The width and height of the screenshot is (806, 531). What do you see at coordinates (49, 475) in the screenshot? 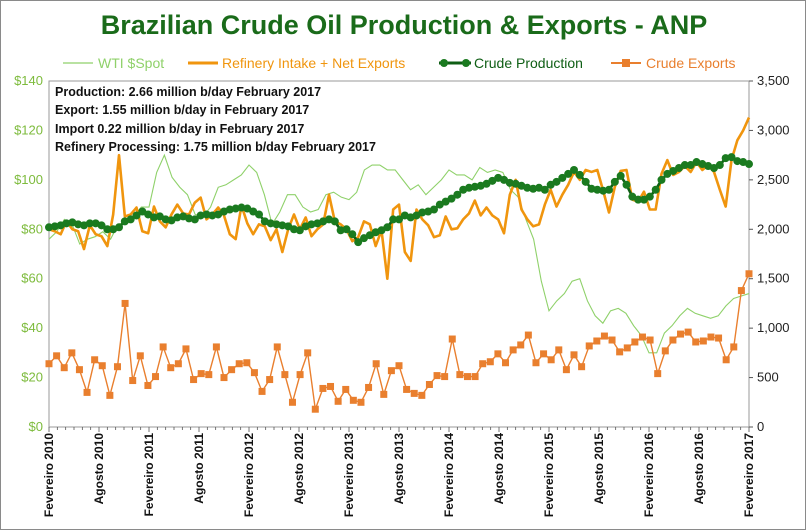
I see `x-tick-label: Fevereiro 2010` at bounding box center [49, 475].